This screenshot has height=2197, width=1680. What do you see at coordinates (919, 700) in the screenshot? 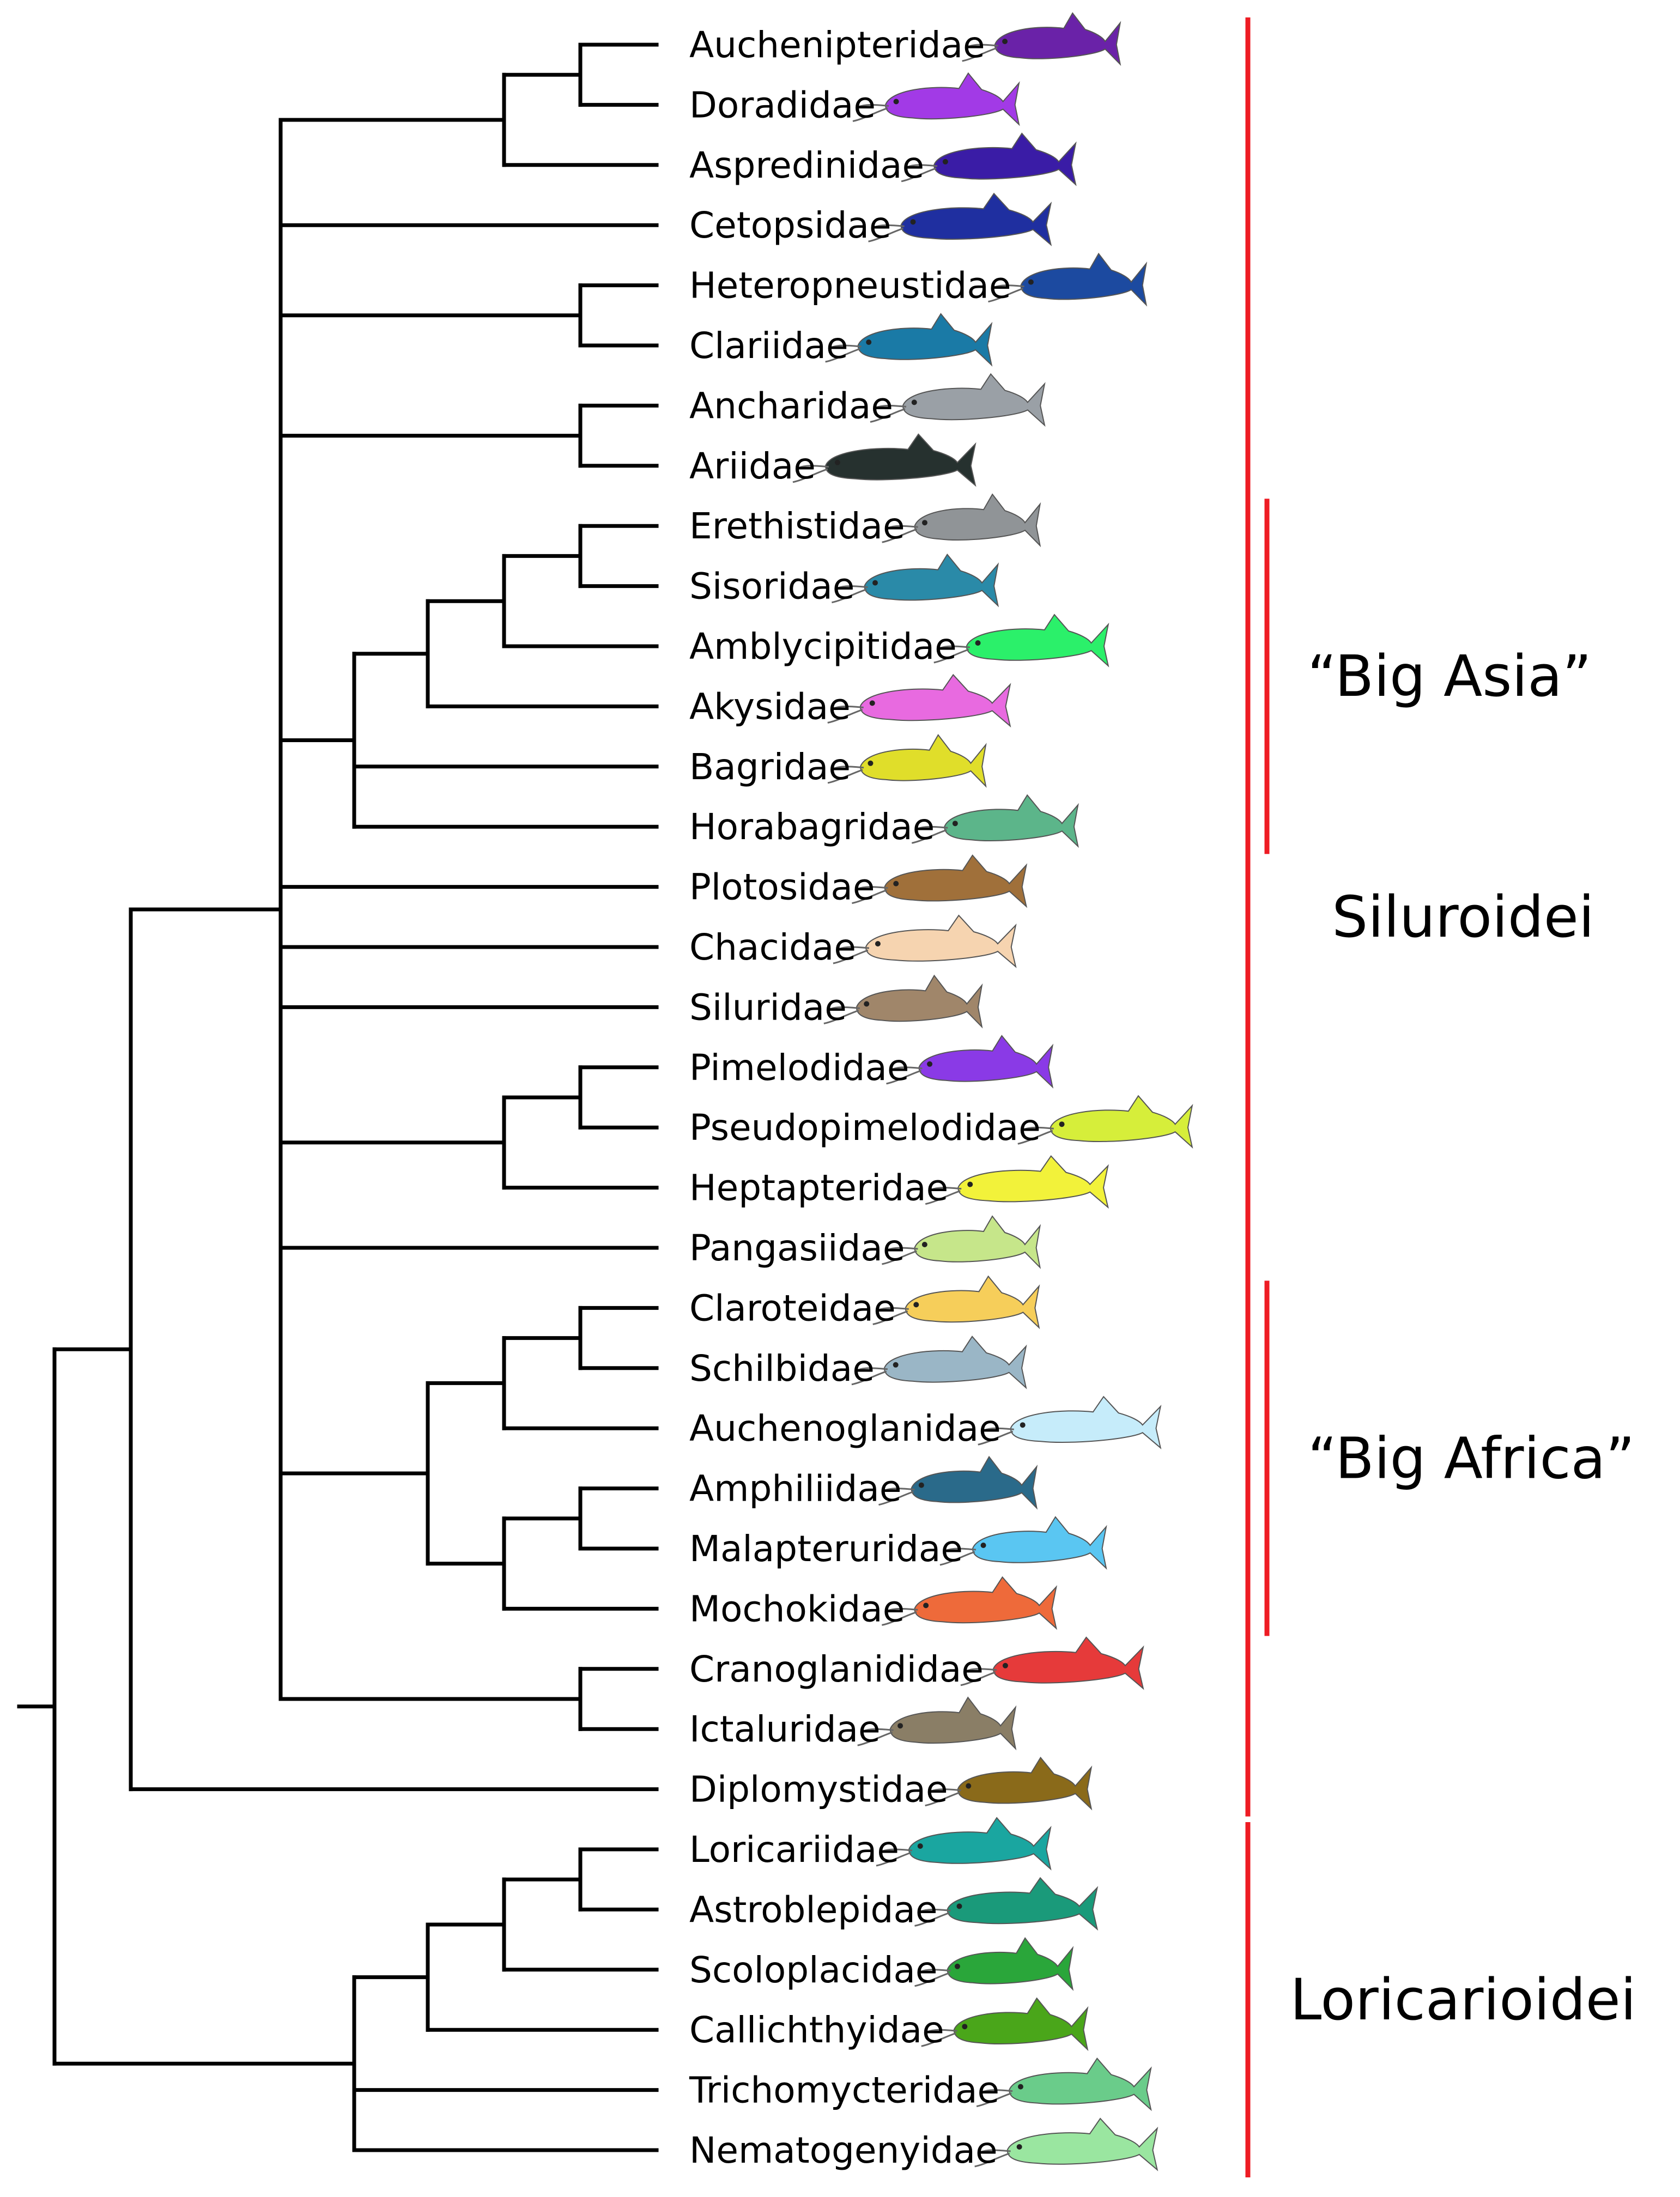
I see `fish-icon-akysidae` at bounding box center [919, 700].